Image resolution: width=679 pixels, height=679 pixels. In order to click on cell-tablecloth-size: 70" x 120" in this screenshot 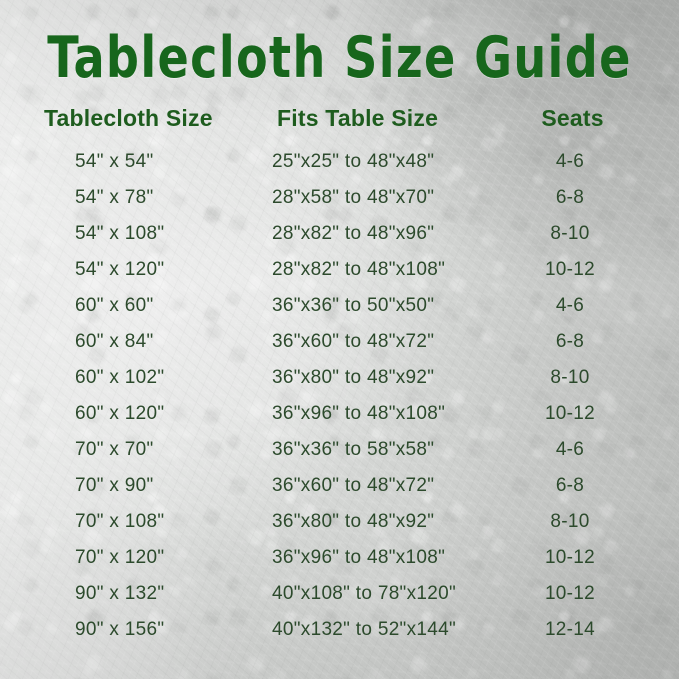, I will do `click(120, 557)`.